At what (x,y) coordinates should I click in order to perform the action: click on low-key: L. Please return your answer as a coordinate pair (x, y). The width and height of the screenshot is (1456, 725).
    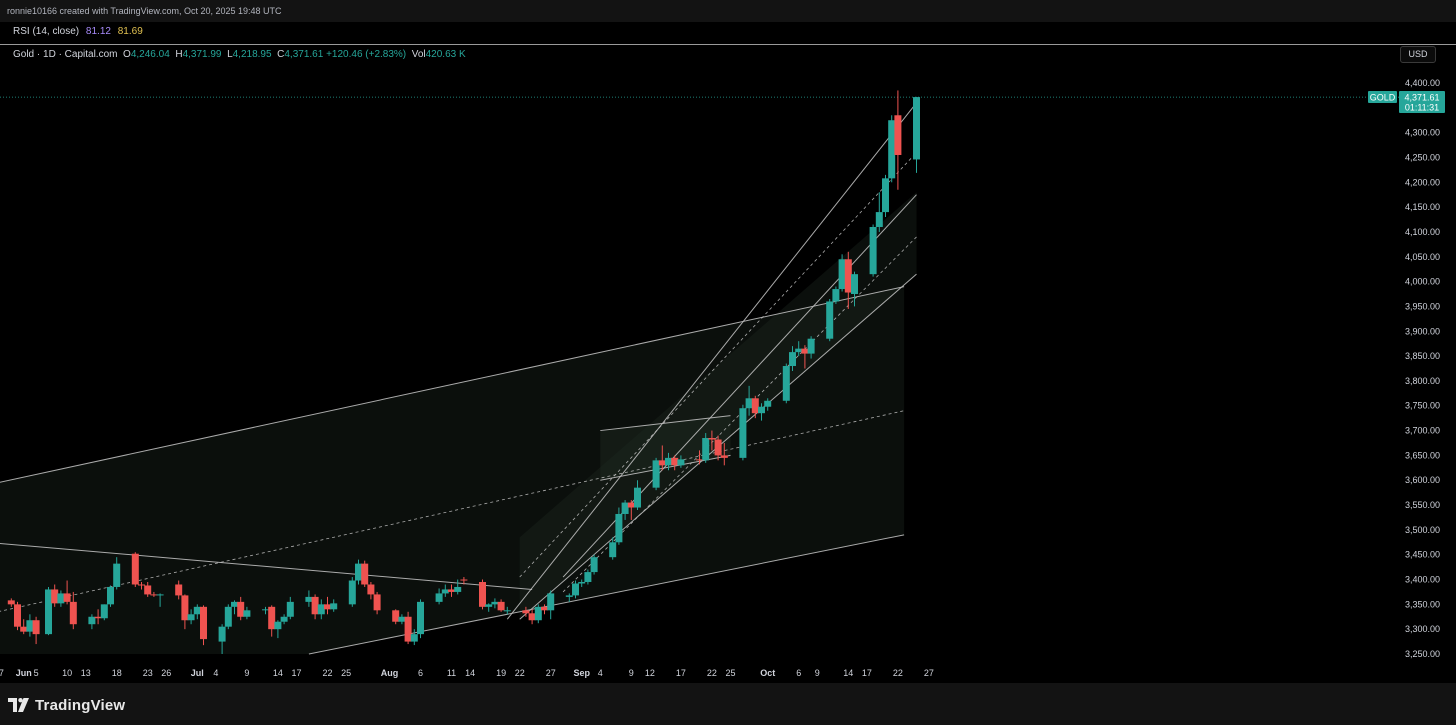
    Looking at the image, I should click on (230, 54).